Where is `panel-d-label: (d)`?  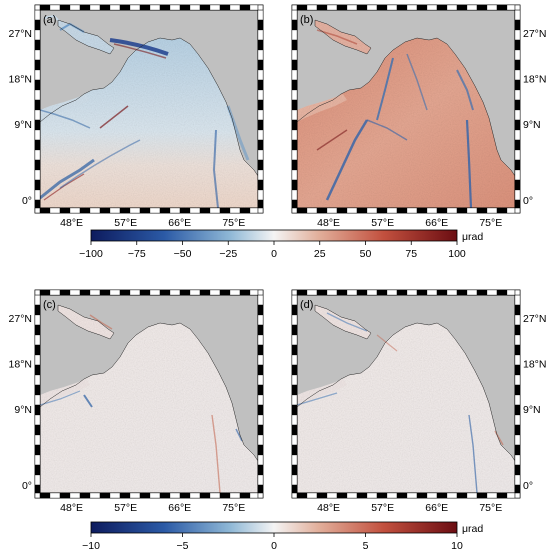
panel-d-label: (d) is located at coordinates (306, 305).